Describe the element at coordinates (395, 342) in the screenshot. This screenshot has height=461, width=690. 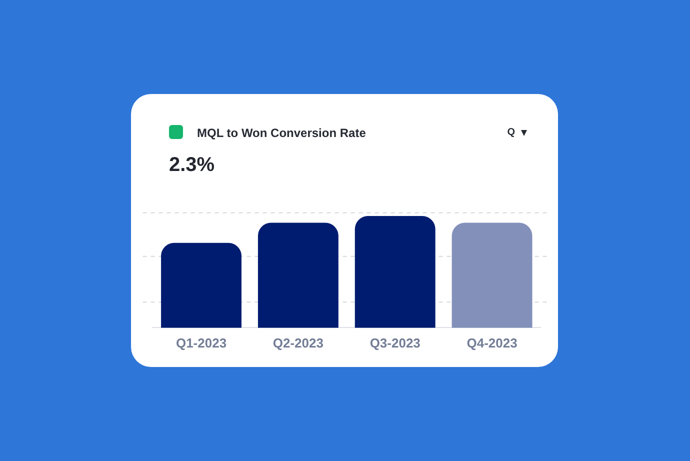
I see `x-tick-label: Q3-2023` at that location.